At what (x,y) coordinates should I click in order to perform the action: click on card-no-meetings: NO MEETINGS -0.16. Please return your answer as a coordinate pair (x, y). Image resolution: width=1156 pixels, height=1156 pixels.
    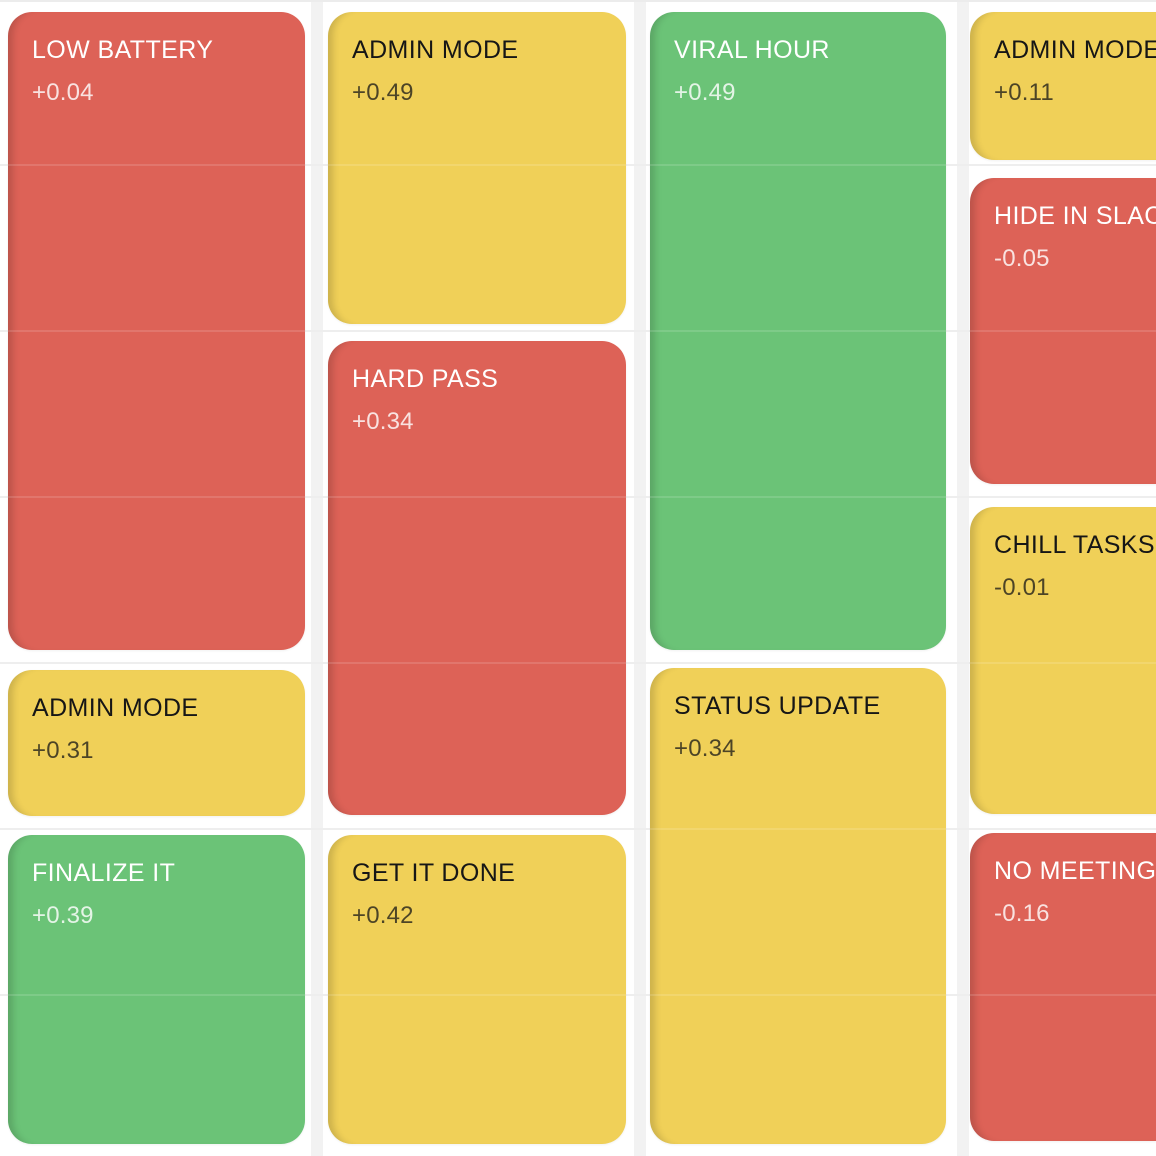
    Looking at the image, I should click on (1063, 987).